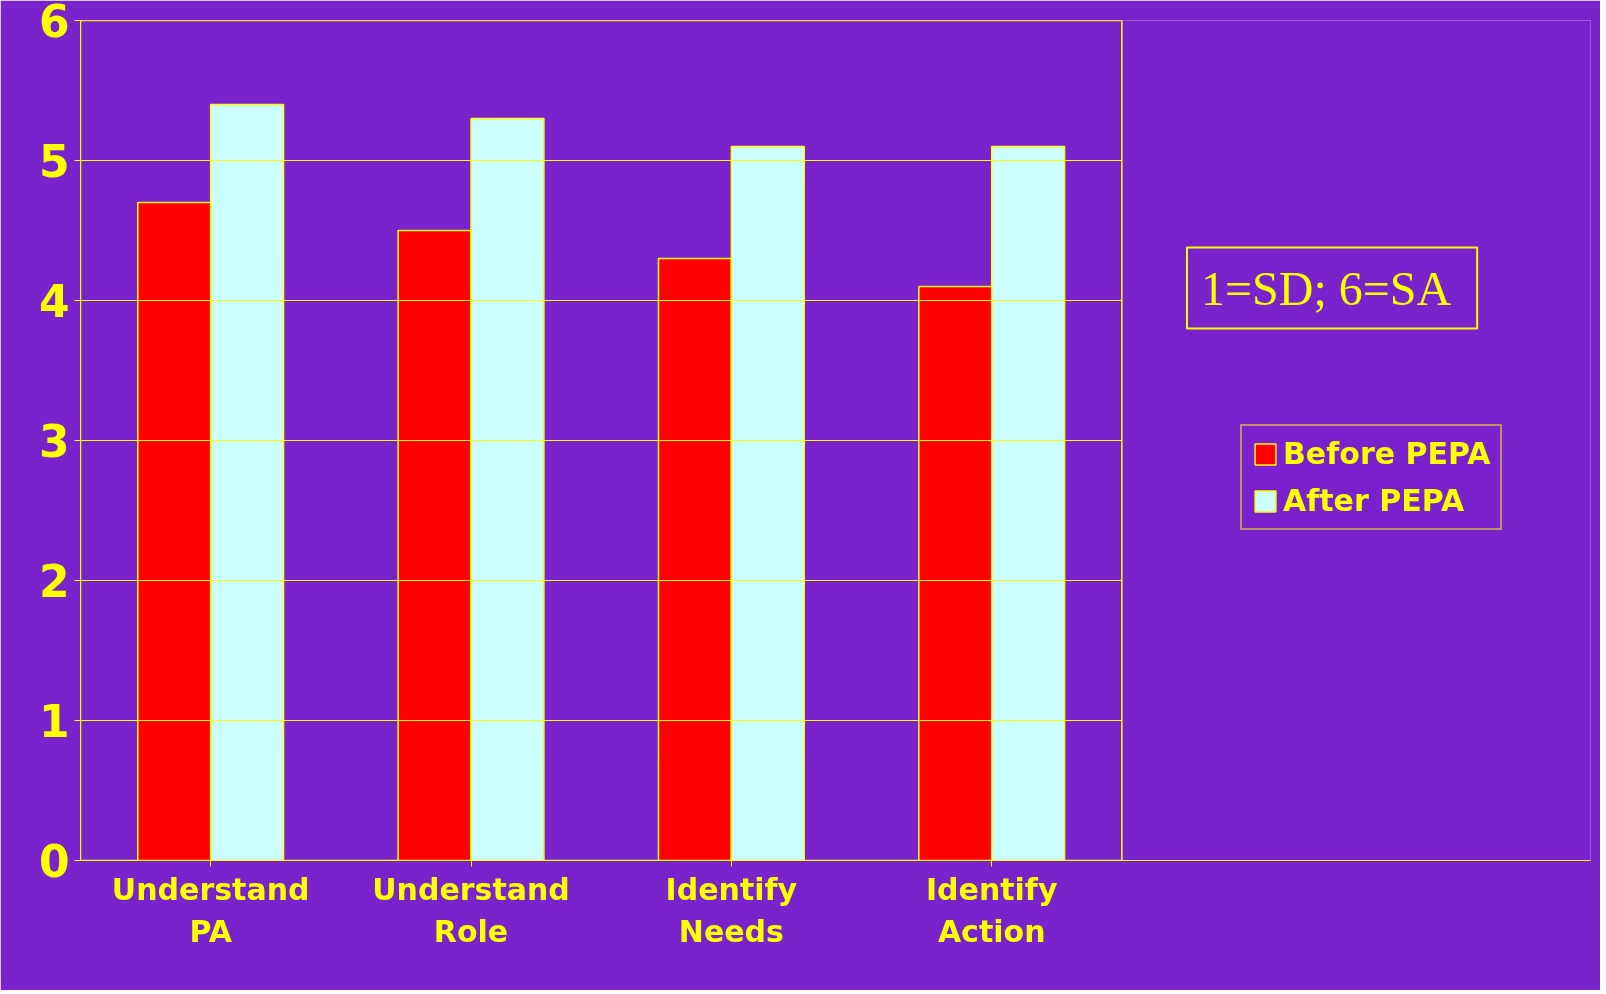 This screenshot has width=1606, height=994. I want to click on y-tick-label: 6, so click(54, 23).